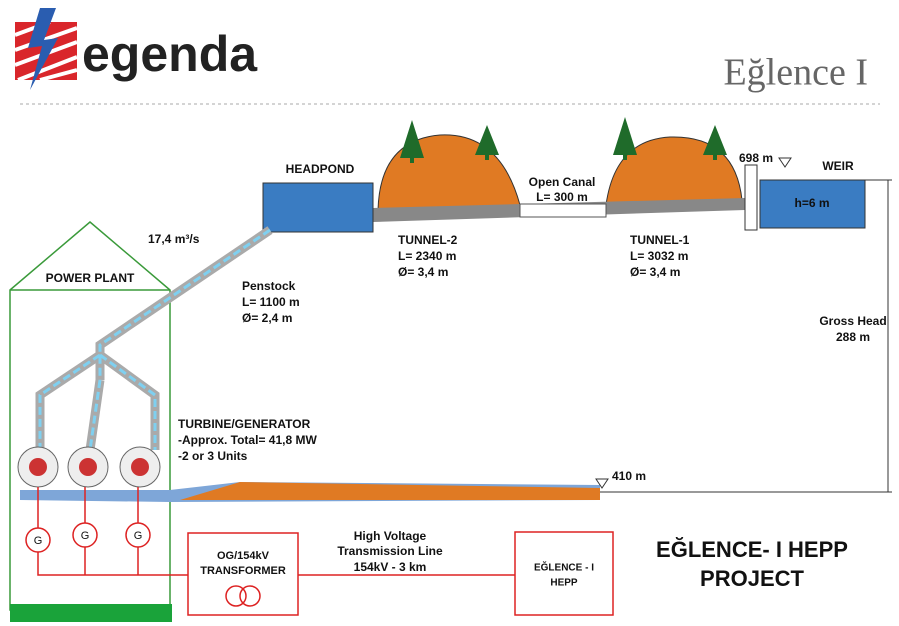 Image resolution: width=899 pixels, height=626 pixels. I want to click on penstock-label: Penstock, so click(269, 286).